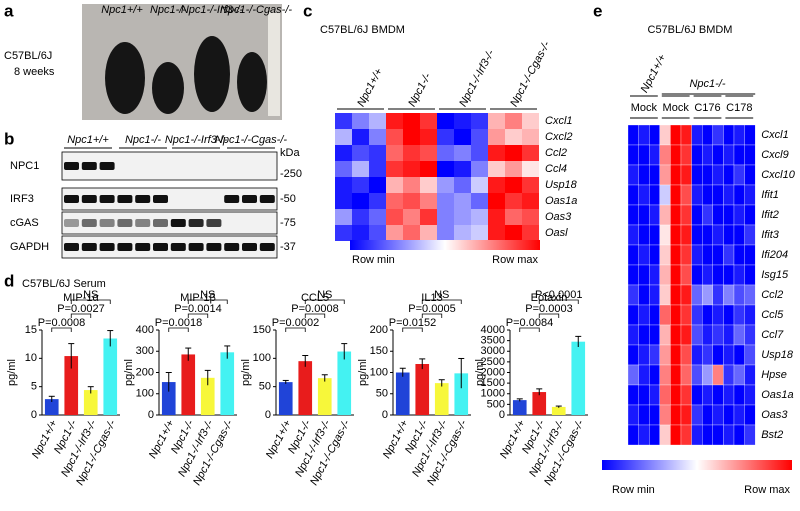 Image resolution: width=800 pixels, height=511 pixels. What do you see at coordinates (556, 169) in the screenshot?
I see `gene-label: Ccl4` at bounding box center [556, 169].